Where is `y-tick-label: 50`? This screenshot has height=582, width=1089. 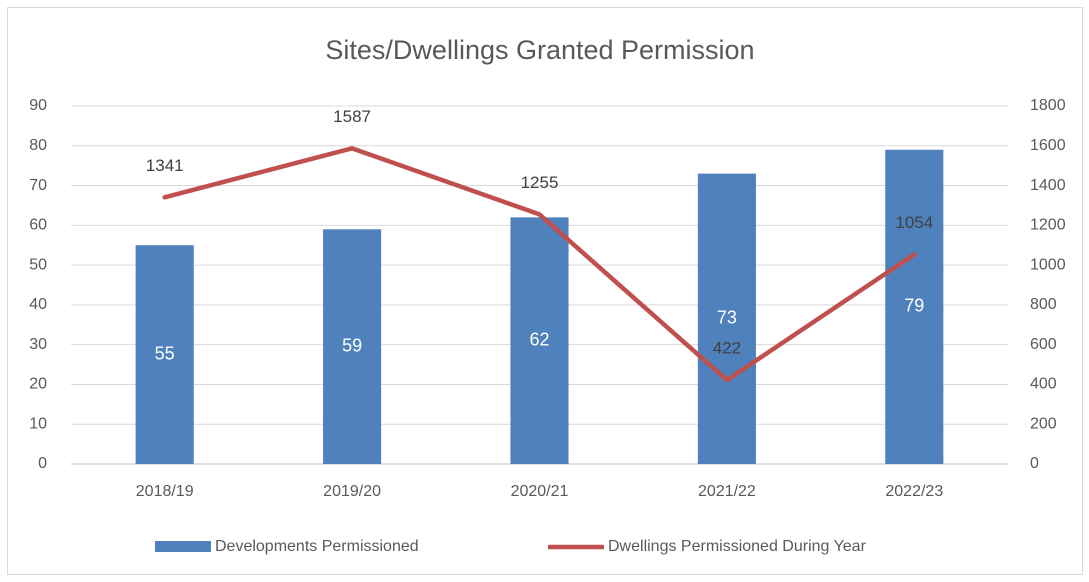 y-tick-label: 50 is located at coordinates (38, 264).